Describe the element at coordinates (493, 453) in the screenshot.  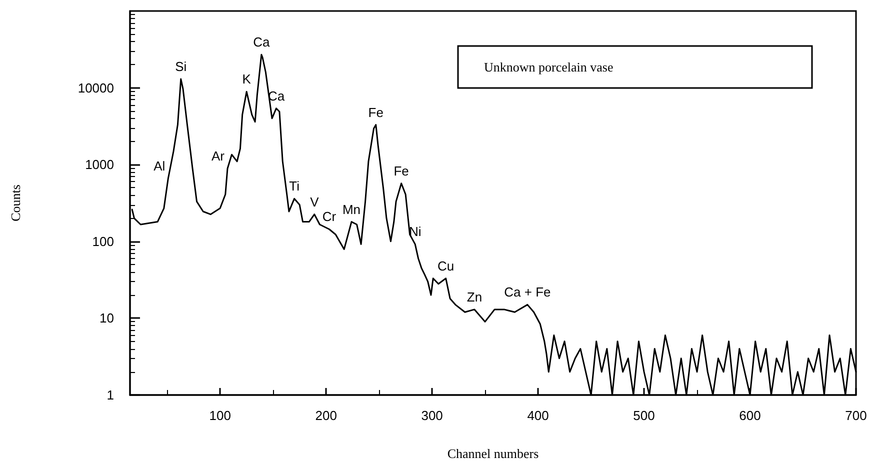
I see `x-axis-title: Channel numbers` at that location.